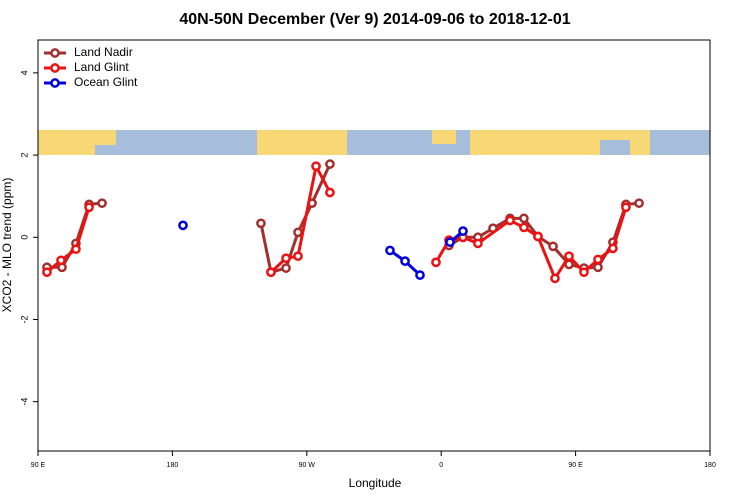 The image size is (750, 500). I want to click on x-tick-label: 0, so click(441, 465).